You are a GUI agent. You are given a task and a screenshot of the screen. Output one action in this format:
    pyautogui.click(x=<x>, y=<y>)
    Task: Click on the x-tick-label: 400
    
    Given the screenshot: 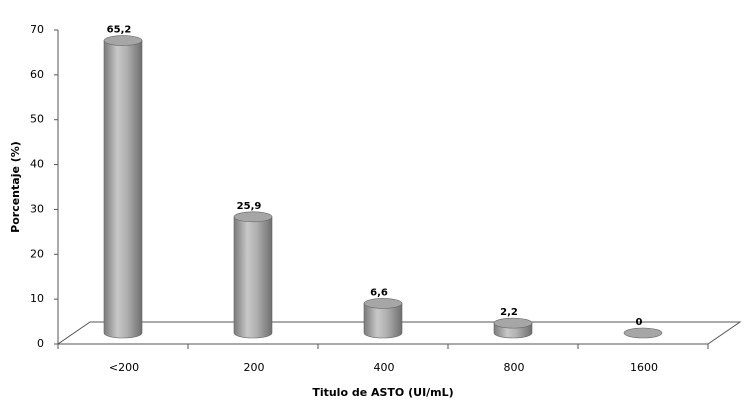 What is the action you would take?
    pyautogui.click(x=384, y=367)
    